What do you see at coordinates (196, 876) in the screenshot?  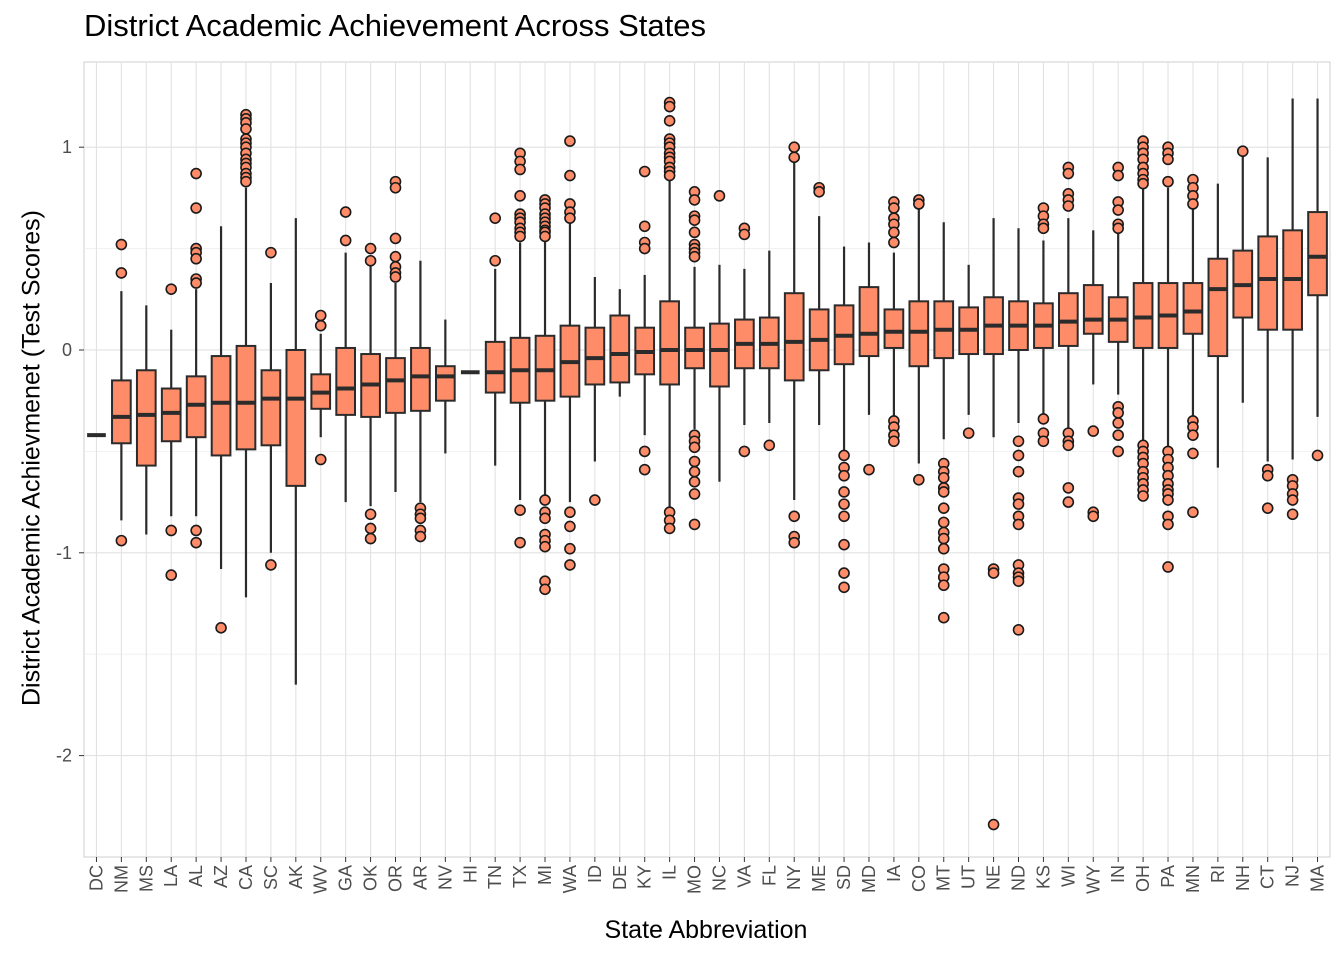 I see `x-tick-label: AL` at bounding box center [196, 876].